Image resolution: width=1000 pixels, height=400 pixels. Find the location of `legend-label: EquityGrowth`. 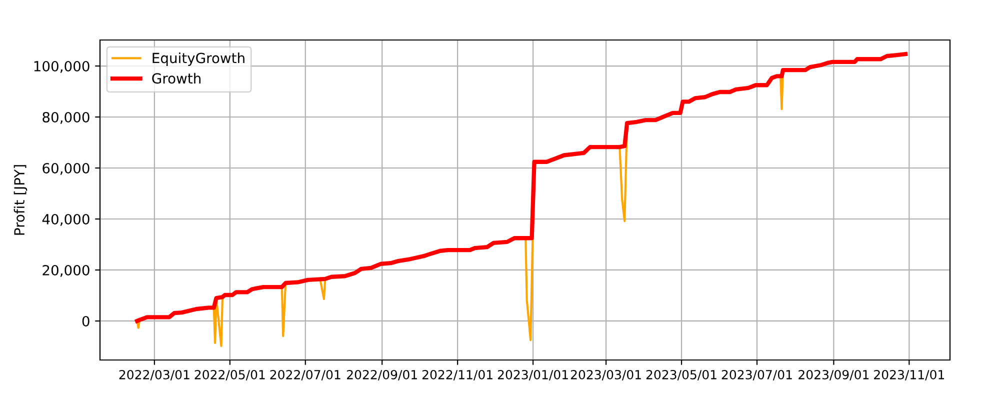

legend-label: EquityGrowth is located at coordinates (198, 59).